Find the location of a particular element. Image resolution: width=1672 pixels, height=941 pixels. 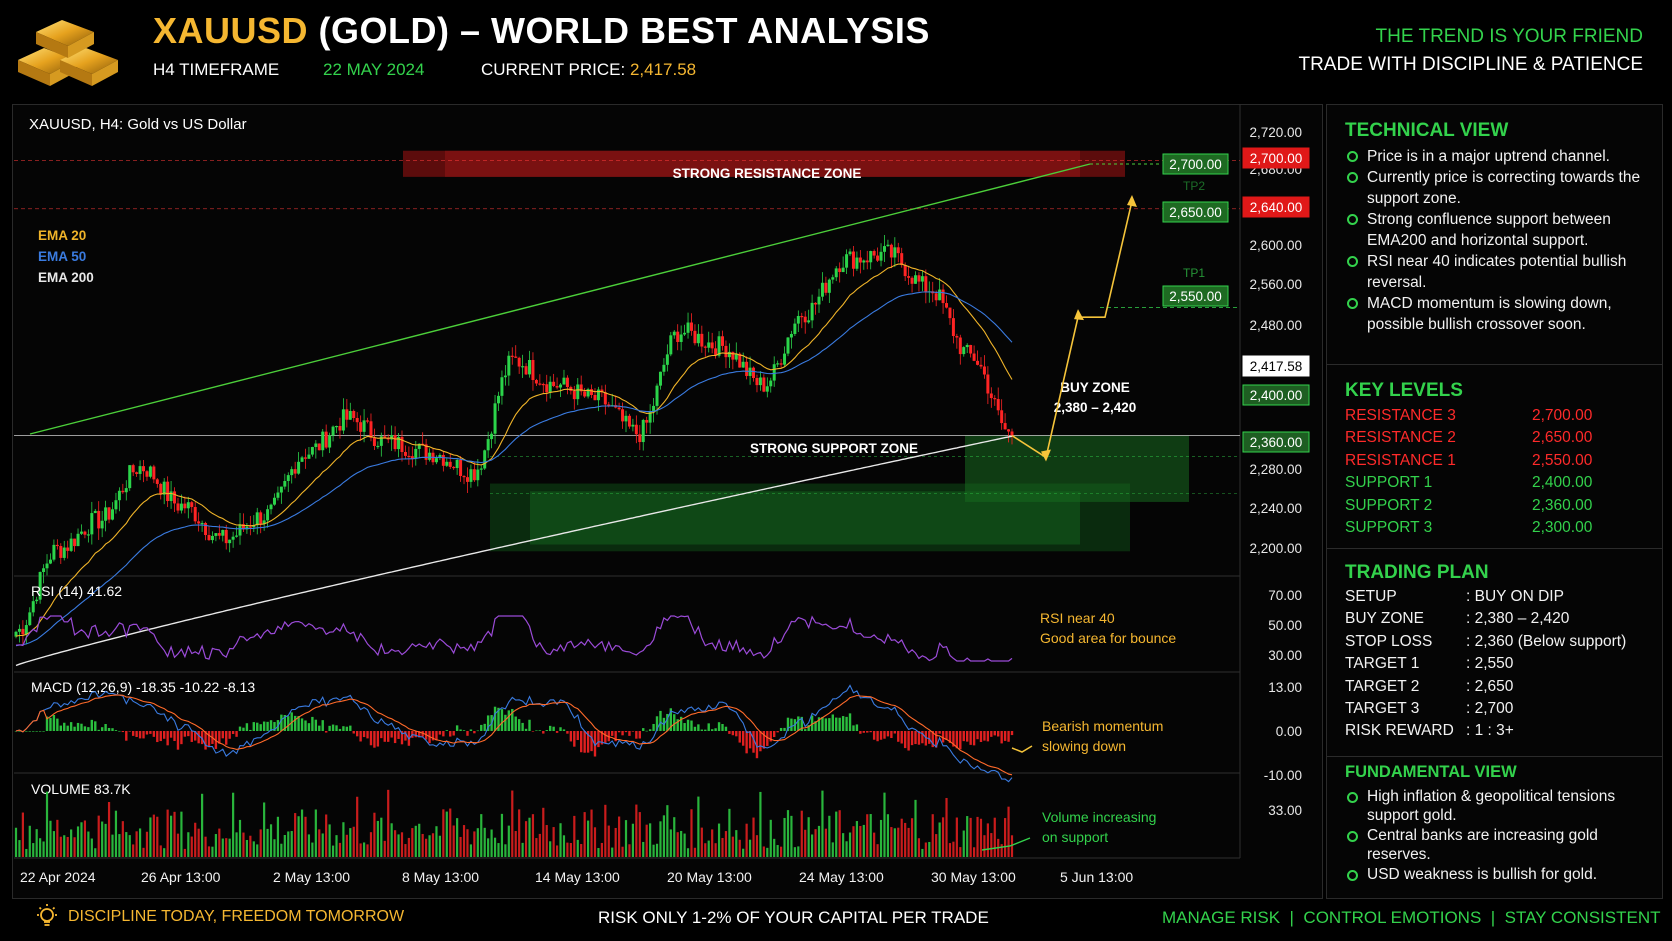

resistance-axis-tag-bg is located at coordinates (1276, 207).